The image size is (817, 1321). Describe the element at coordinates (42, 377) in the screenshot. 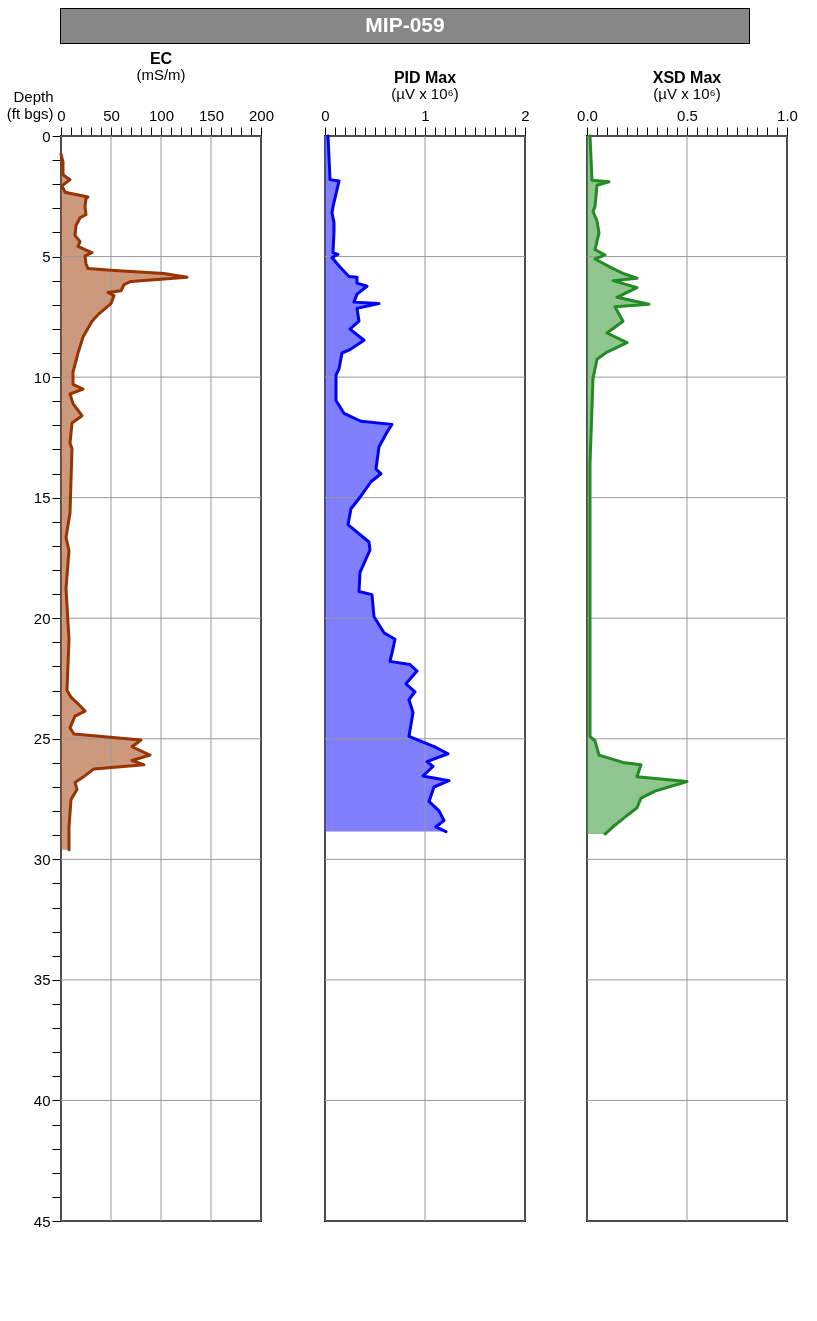

I see `y-tick-label: 10` at that location.